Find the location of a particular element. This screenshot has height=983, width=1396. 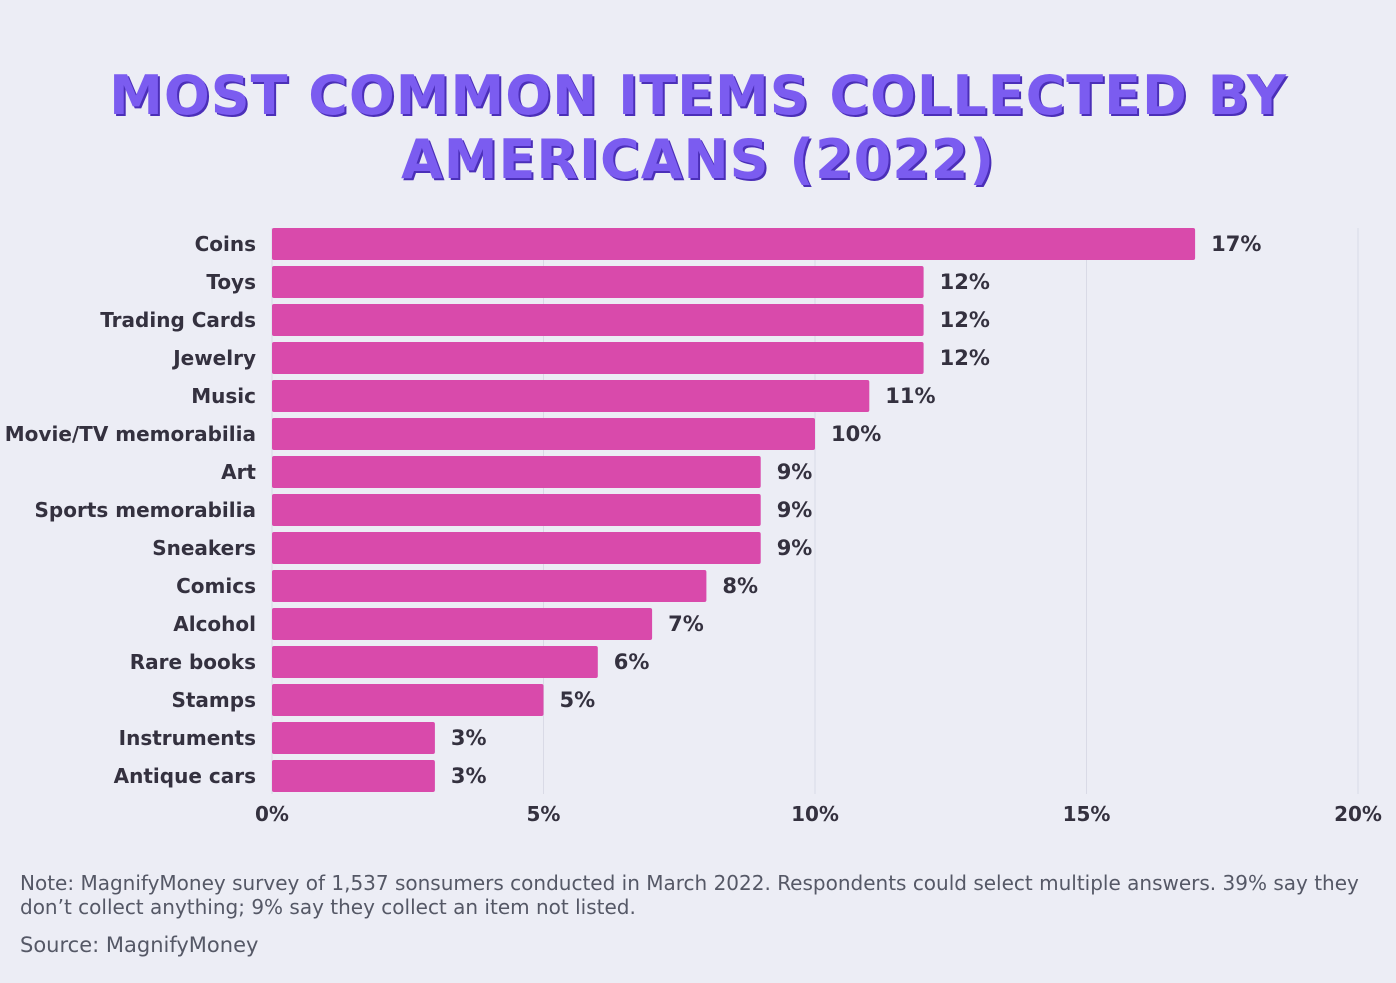

value-label: 11% is located at coordinates (910, 396).